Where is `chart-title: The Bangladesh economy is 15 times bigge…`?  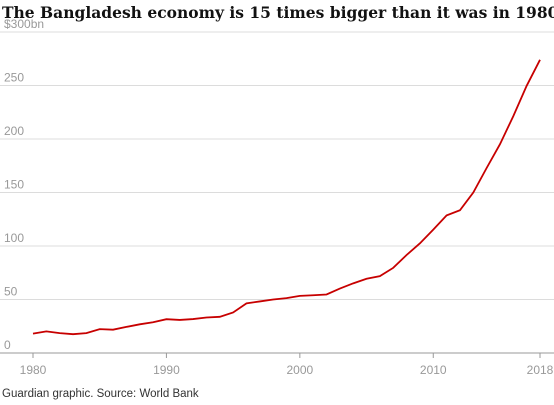
chart-title: The Bangladesh economy is 15 times bigge… is located at coordinates (278, 12).